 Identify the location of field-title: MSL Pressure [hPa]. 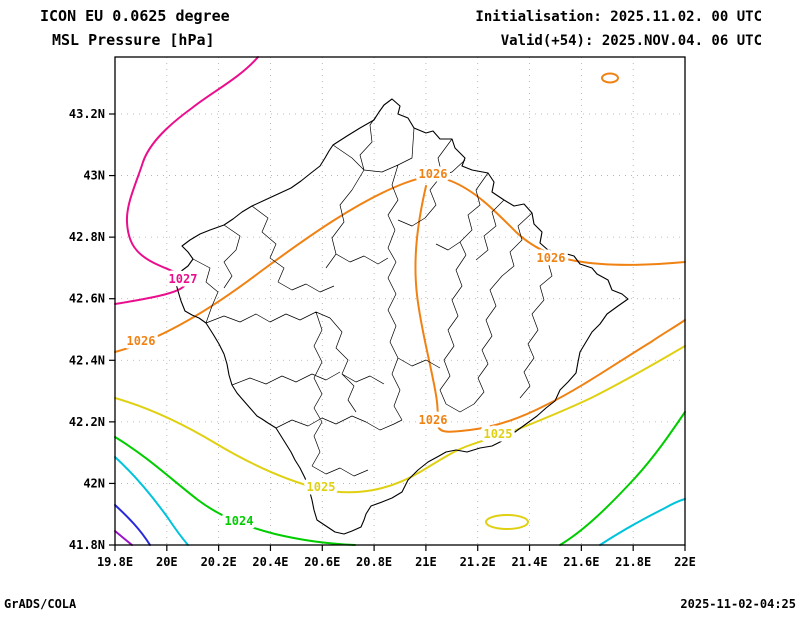
(133, 40).